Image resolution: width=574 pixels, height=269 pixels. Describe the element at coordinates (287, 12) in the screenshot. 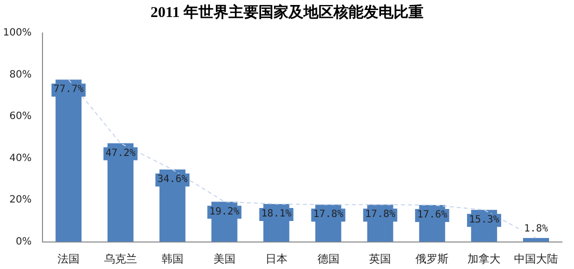

I see `chart-title: 2011 年世界主要国家及地区核能发电比重` at that location.